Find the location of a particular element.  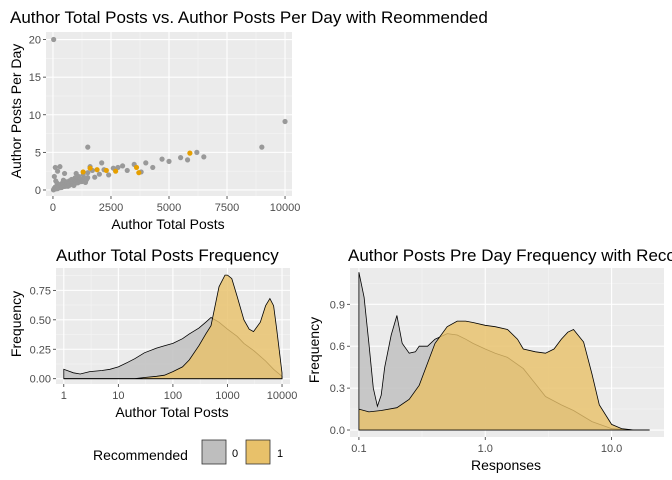

x-tick-label: 100 is located at coordinates (173, 396).